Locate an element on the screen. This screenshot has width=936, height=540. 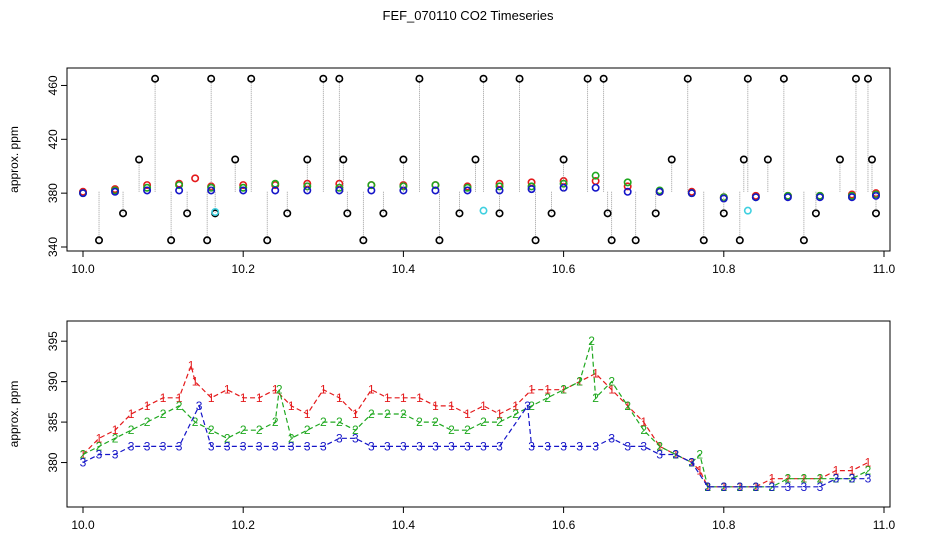
x-tick-label-1-3: 10.6 is located at coordinates (564, 525).